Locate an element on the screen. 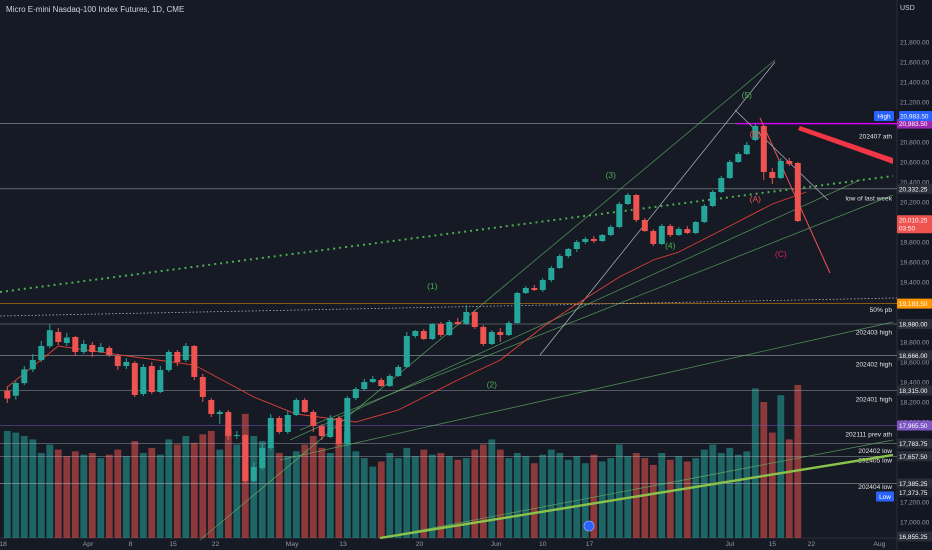 This screenshot has width=932, height=550. high-tag is located at coordinates (884, 116).